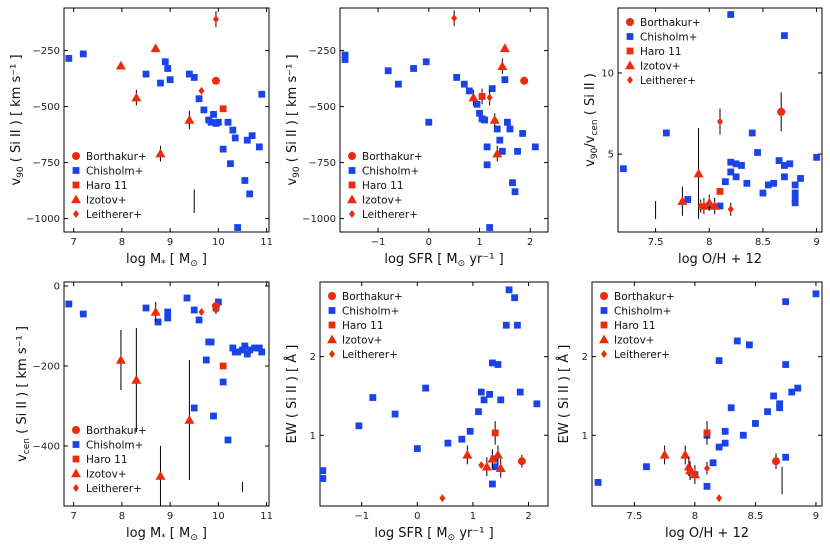 This screenshot has height=554, width=830. I want to click on borthakur-point, so click(776, 461).